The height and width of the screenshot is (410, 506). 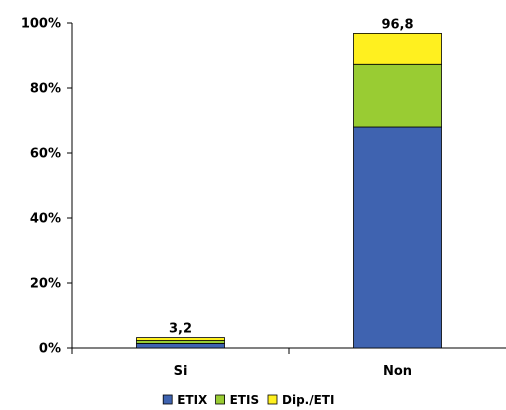 I want to click on y-tick-label: 60%, so click(x=45, y=154).